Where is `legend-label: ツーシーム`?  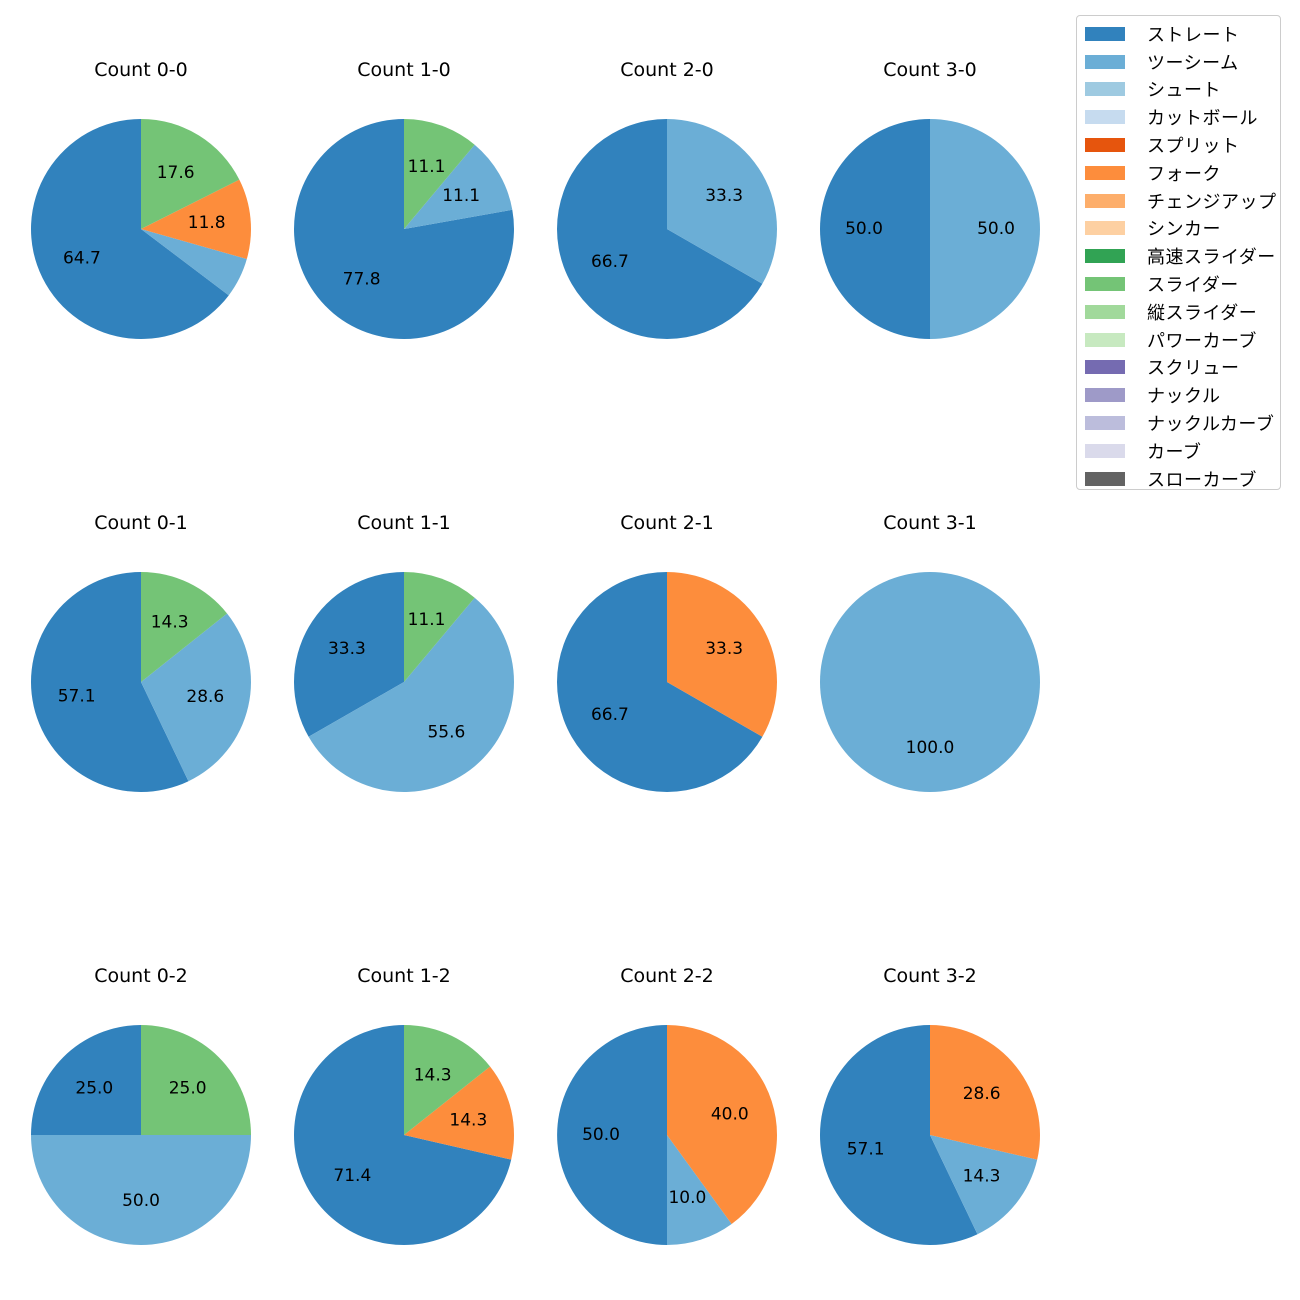
legend-label: ツーシーム is located at coordinates (1193, 63).